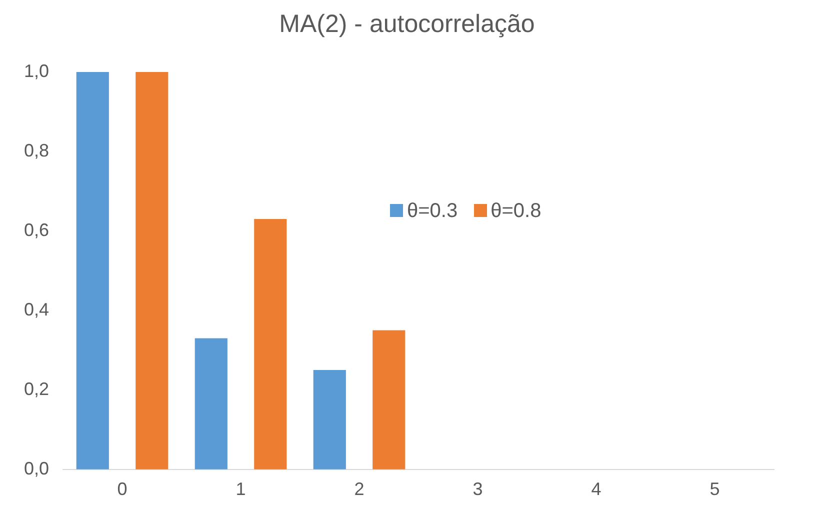  Describe the element at coordinates (37, 70) in the screenshot. I see `y-tick-label: 1,0` at that location.